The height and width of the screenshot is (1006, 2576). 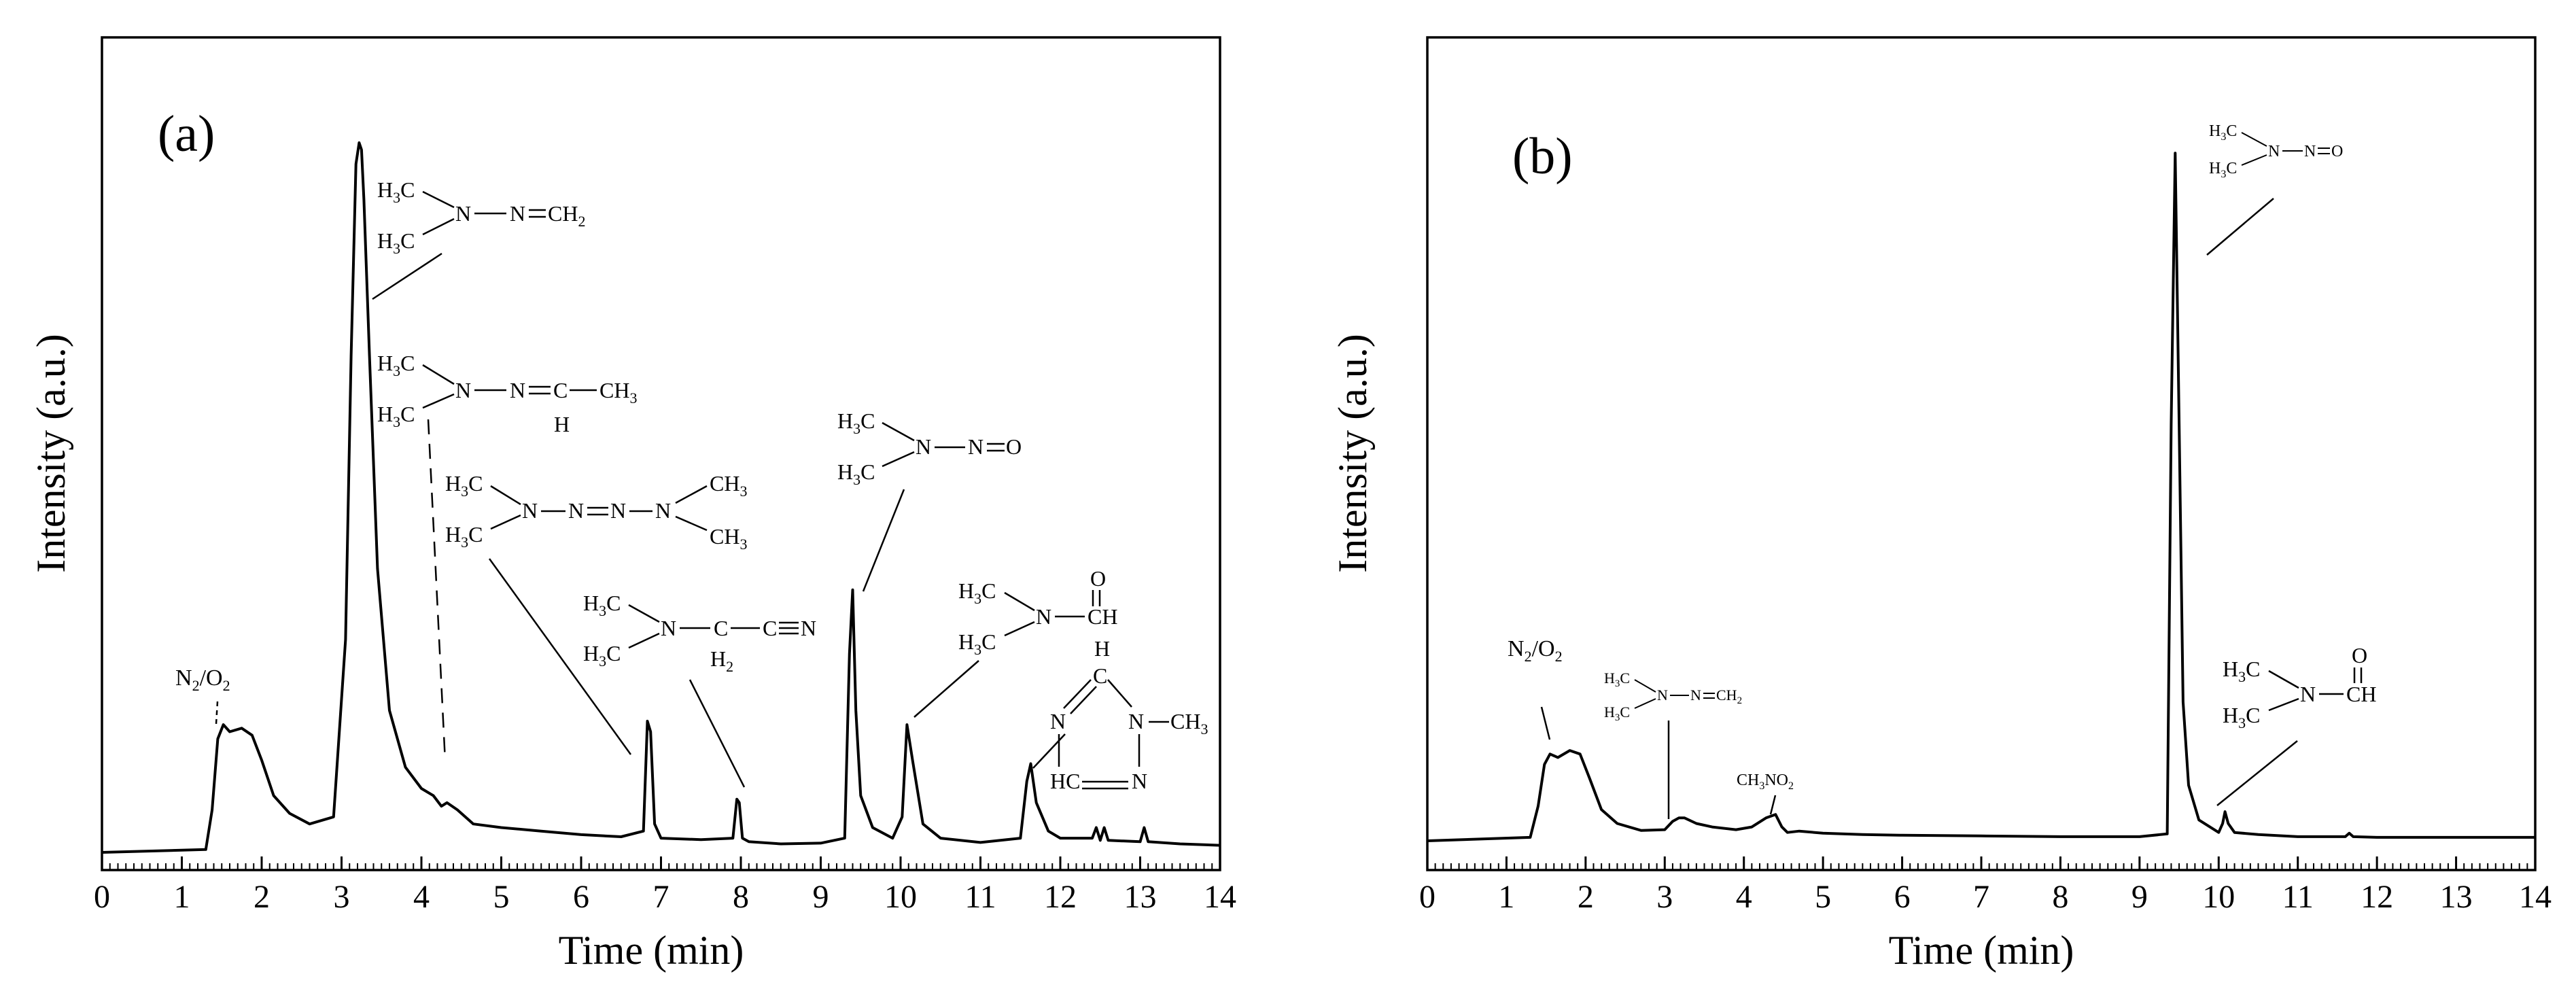 I want to click on panel-a-structure-dmf: H3C H3C N CH O H, so click(x=1037, y=613).